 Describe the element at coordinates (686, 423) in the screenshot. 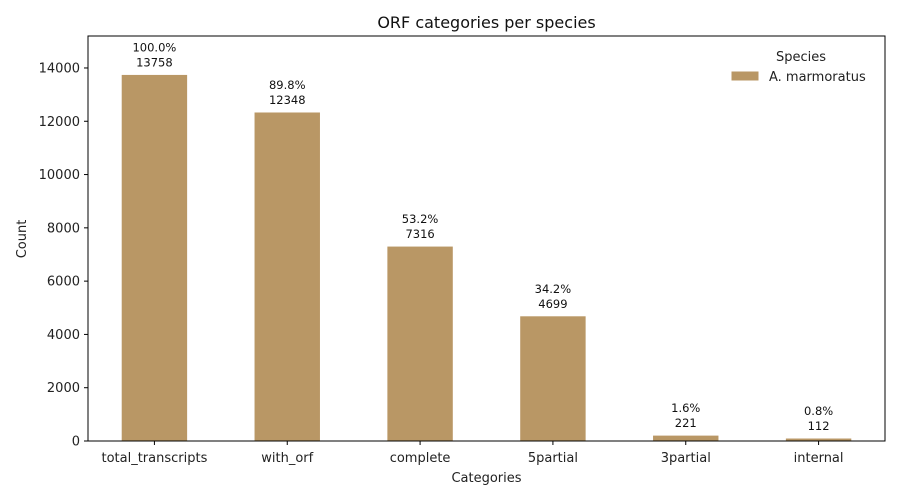

I see `bar-count-label-3partial: 221` at that location.